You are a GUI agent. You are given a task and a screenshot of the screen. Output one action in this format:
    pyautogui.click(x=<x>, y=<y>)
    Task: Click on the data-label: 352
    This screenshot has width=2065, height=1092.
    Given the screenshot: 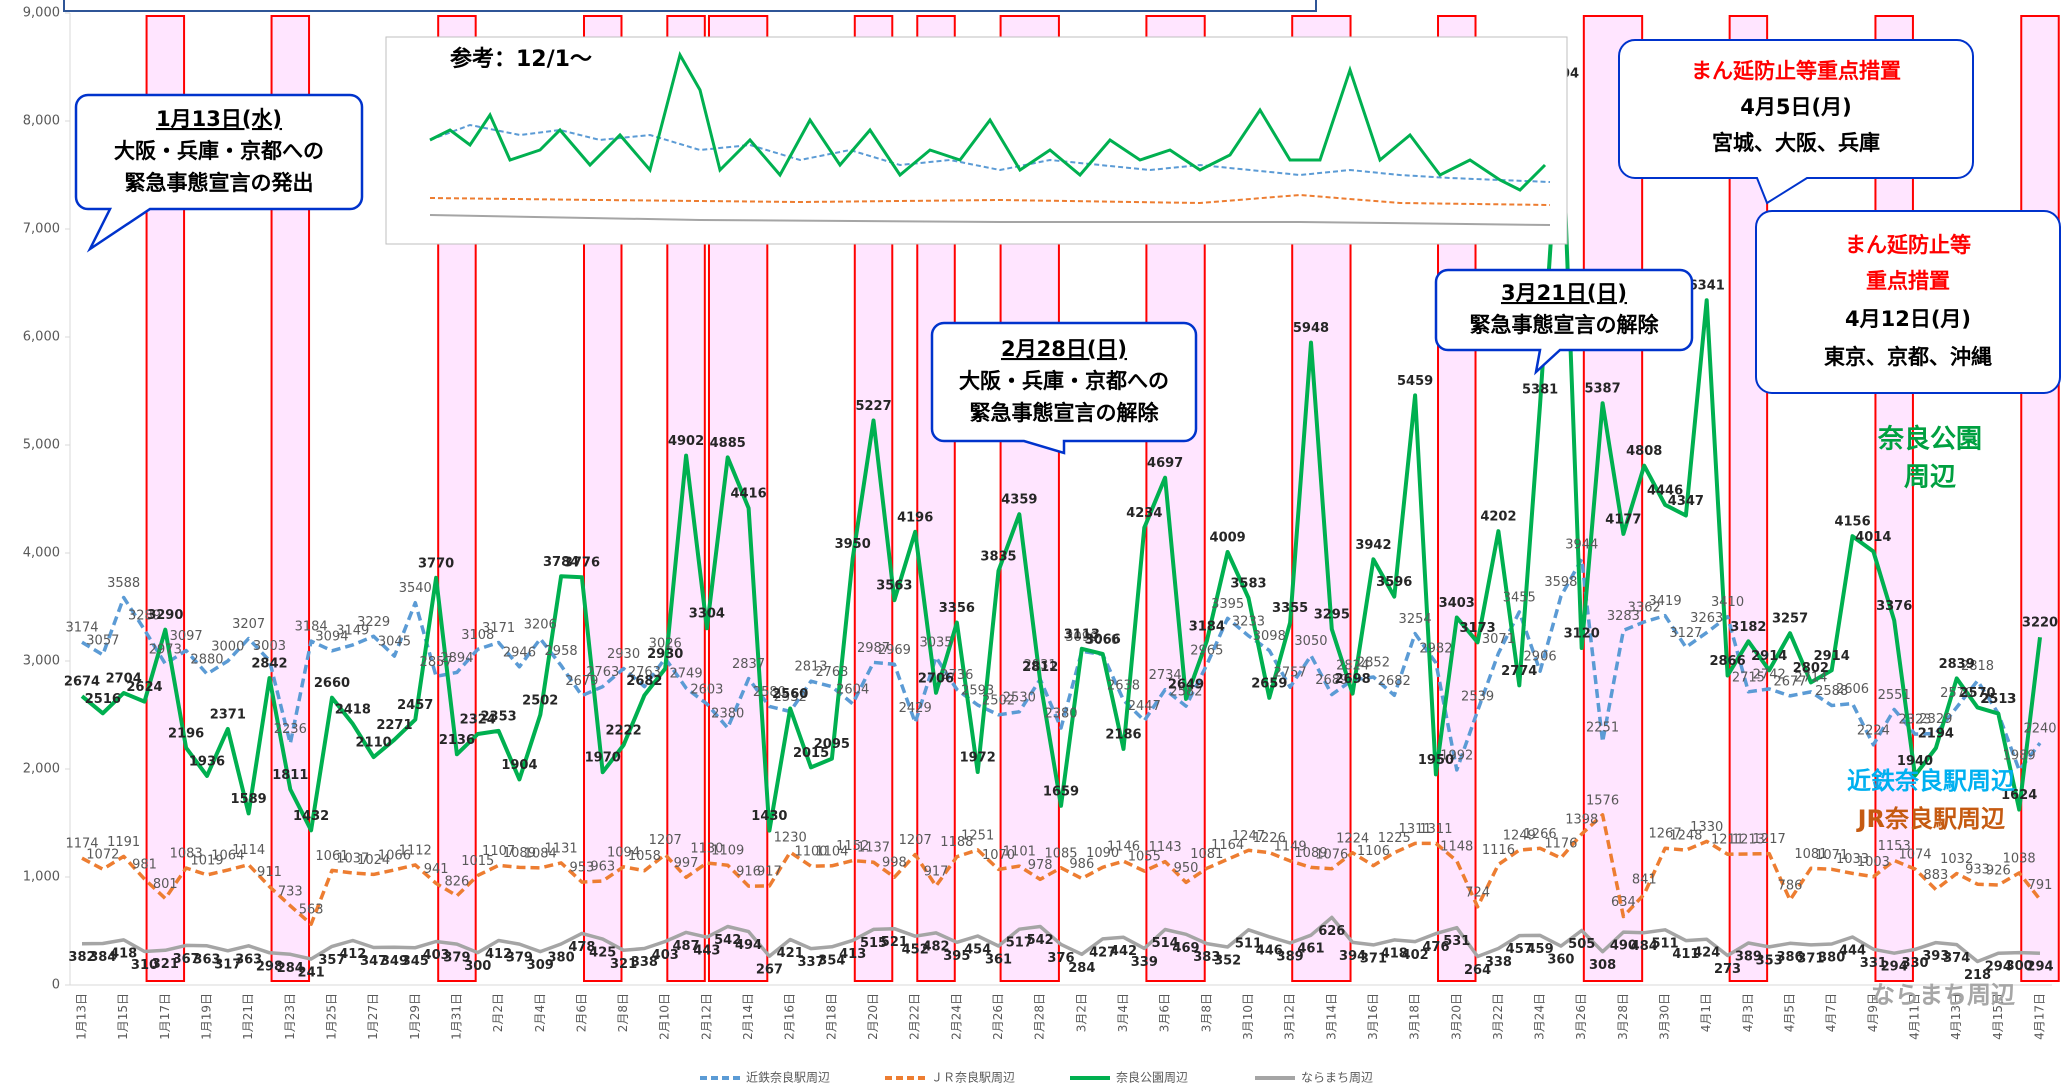 What is the action you would take?
    pyautogui.click(x=1227, y=960)
    